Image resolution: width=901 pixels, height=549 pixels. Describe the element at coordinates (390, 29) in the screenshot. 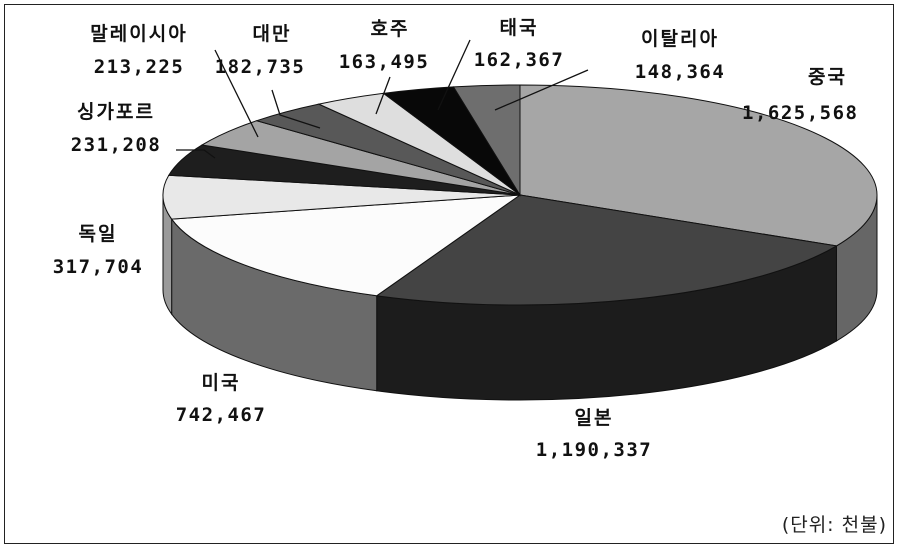

I see `slice-name-label: 호주` at that location.